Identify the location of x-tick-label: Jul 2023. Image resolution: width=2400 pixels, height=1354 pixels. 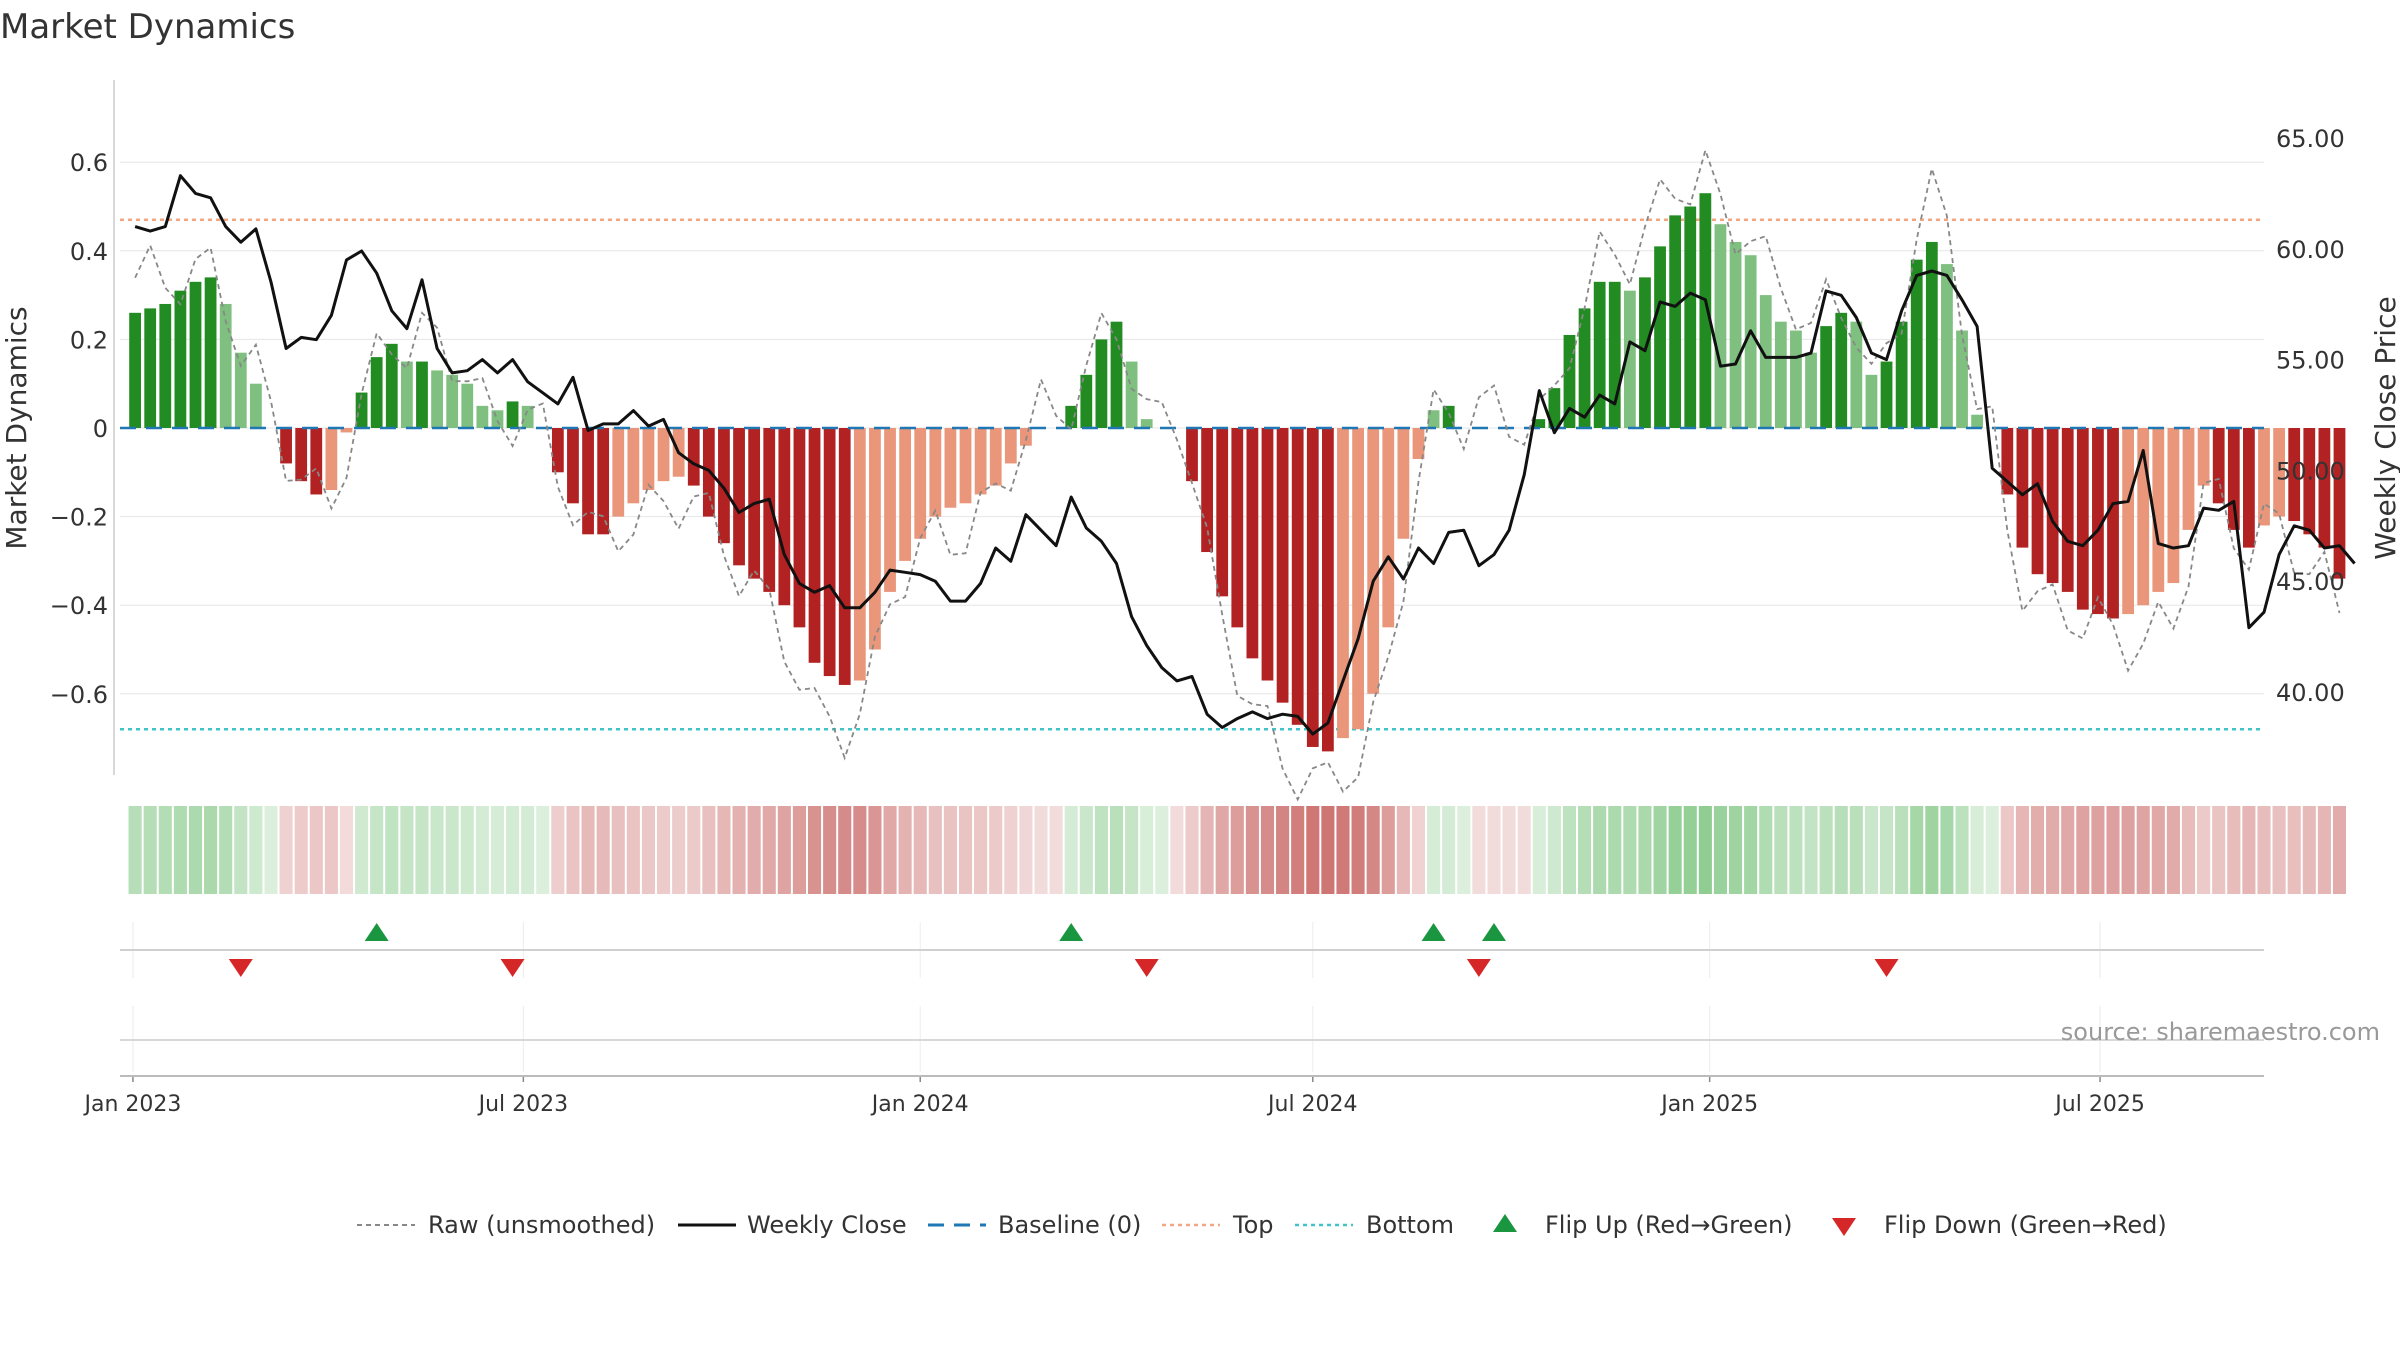
(523, 1104).